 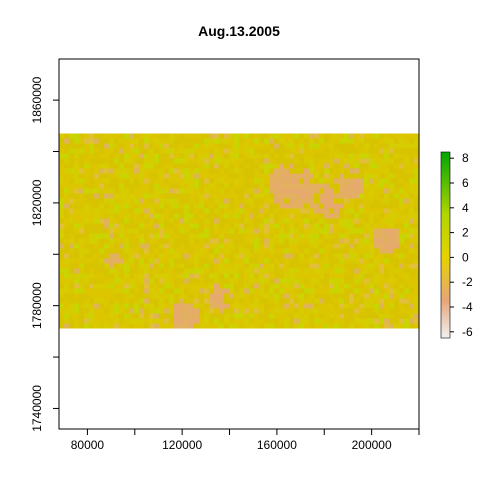 I want to click on legend-colorbar, so click(x=445, y=245).